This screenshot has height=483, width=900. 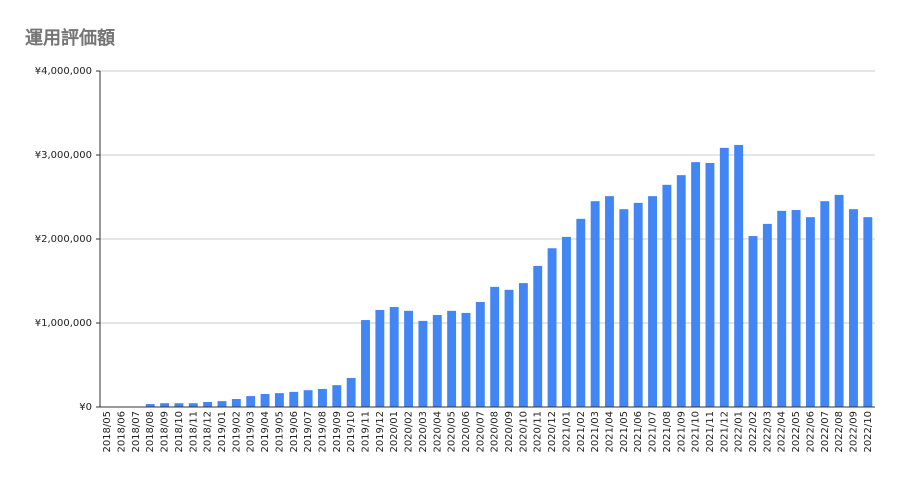 What do you see at coordinates (165, 432) in the screenshot?
I see `x-tick-label: 2018/09` at bounding box center [165, 432].